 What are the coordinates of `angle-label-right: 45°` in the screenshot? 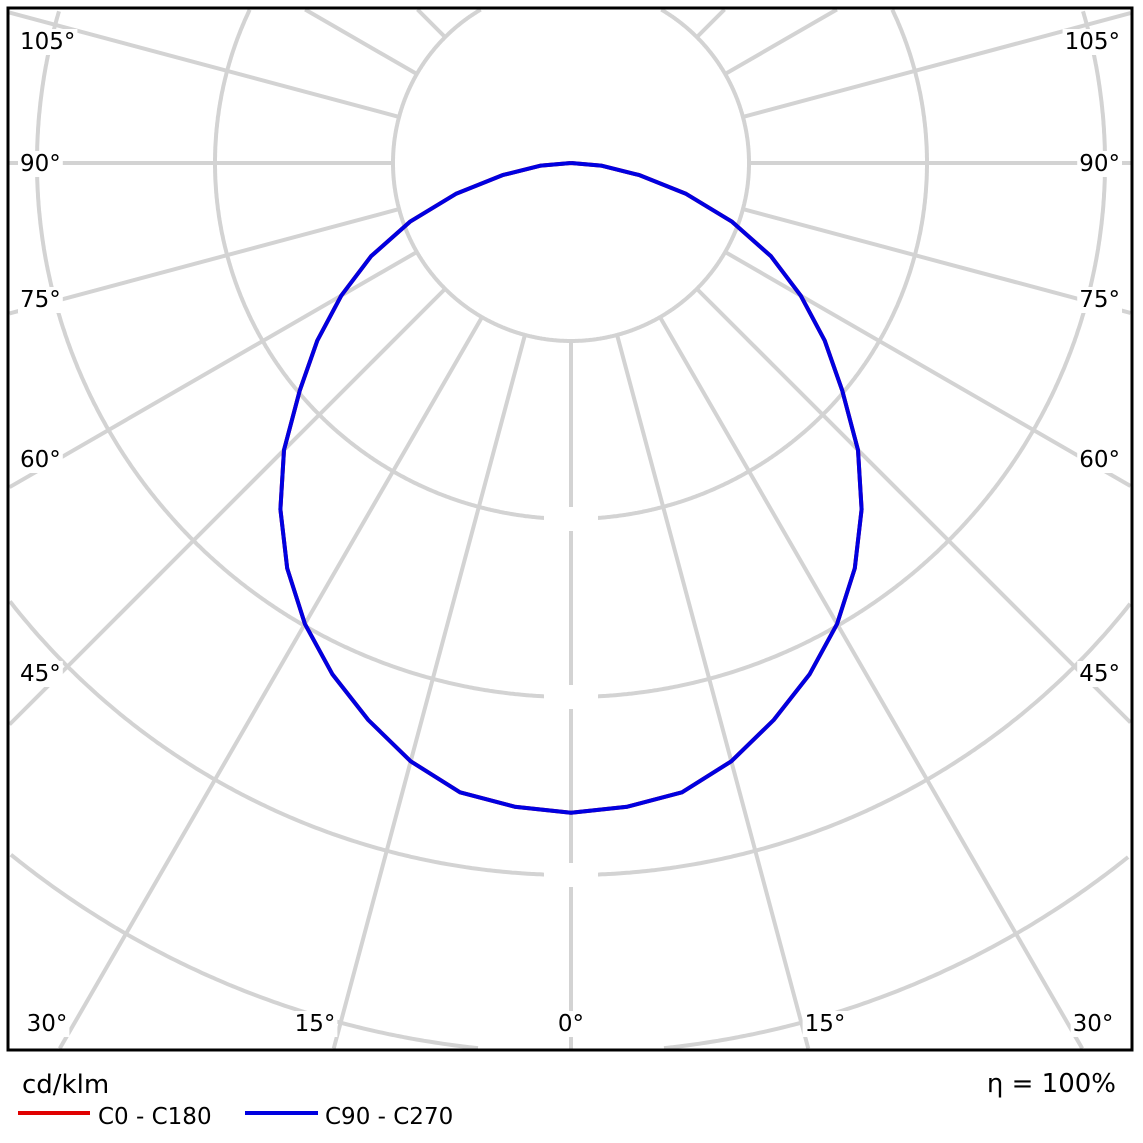 It's located at (1099, 674).